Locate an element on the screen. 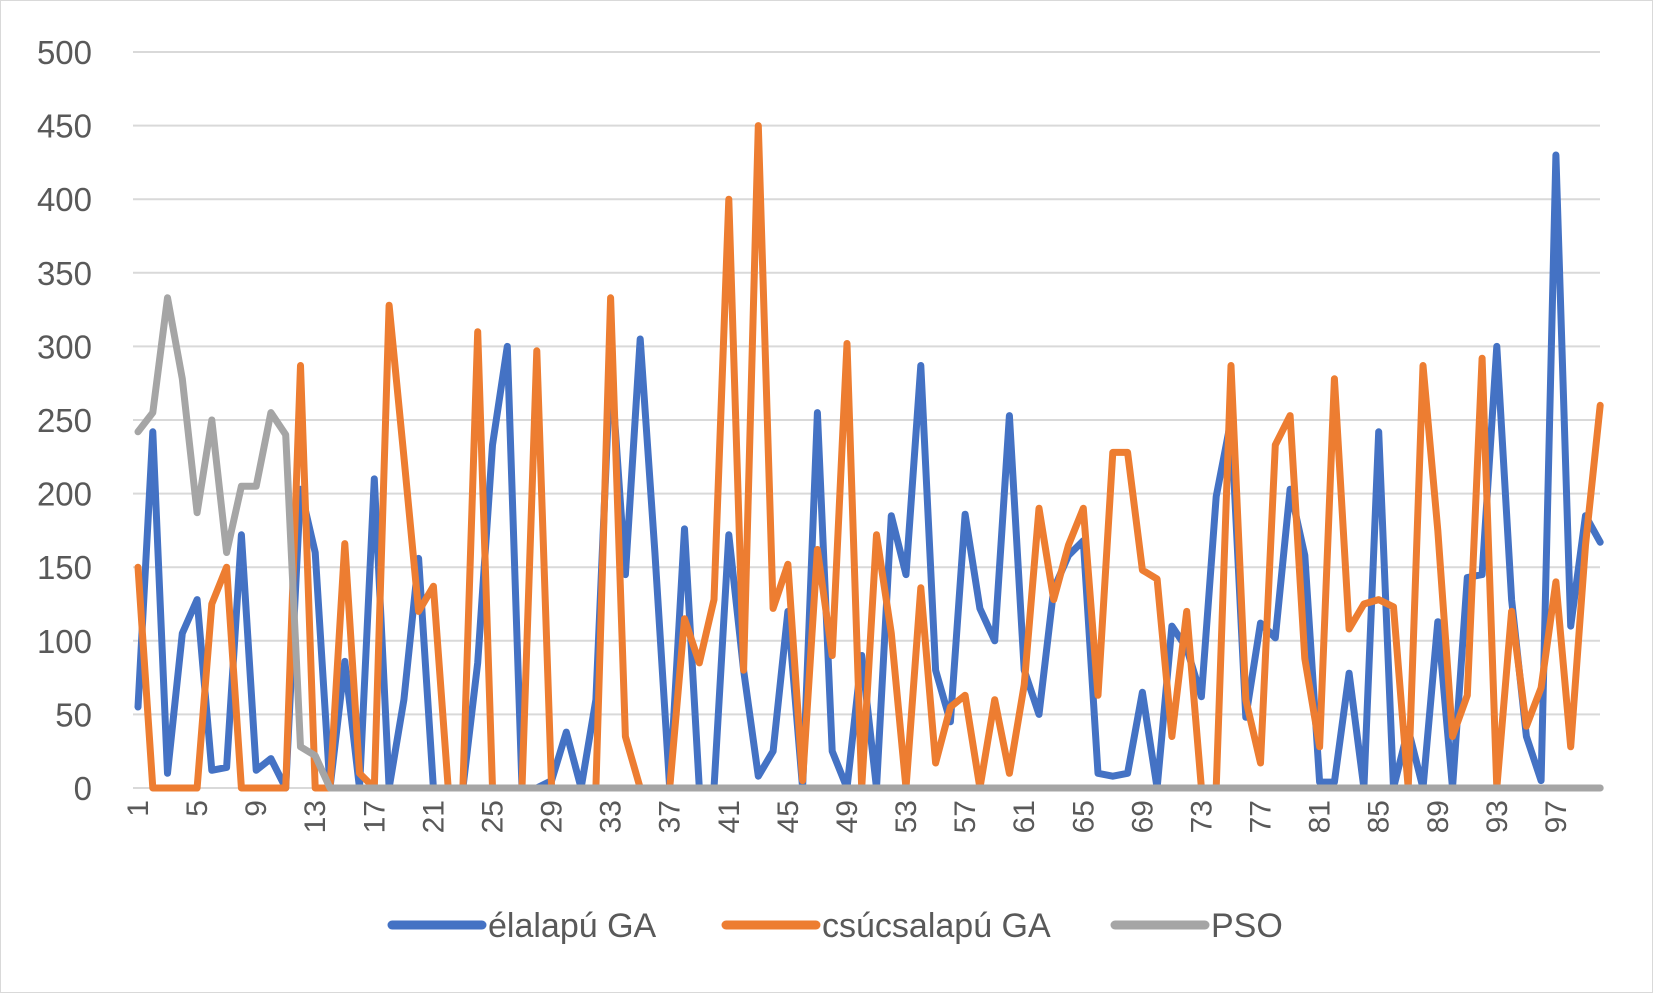 This screenshot has height=993, width=1653. y-tick-label: 300 is located at coordinates (64, 346).